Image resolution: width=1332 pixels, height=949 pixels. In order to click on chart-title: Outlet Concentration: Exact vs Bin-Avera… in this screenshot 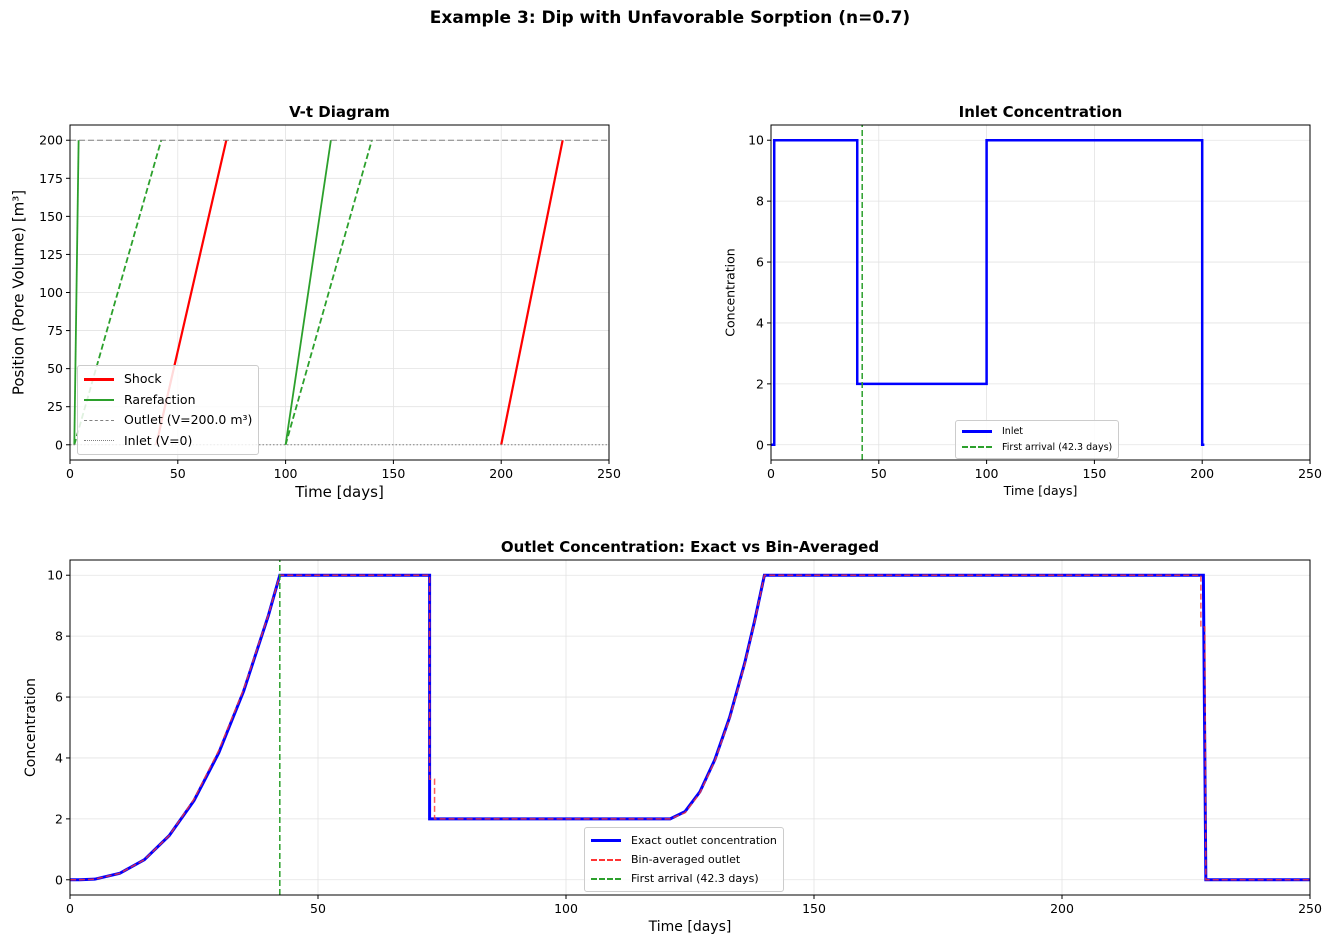, I will do `click(690, 547)`.